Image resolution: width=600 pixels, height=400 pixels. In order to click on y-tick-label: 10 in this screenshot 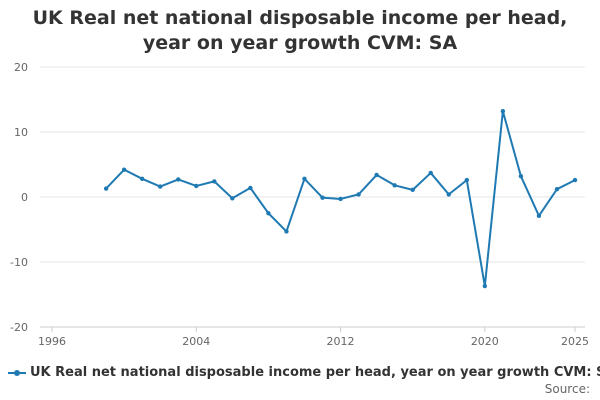, I will do `click(21, 132)`.